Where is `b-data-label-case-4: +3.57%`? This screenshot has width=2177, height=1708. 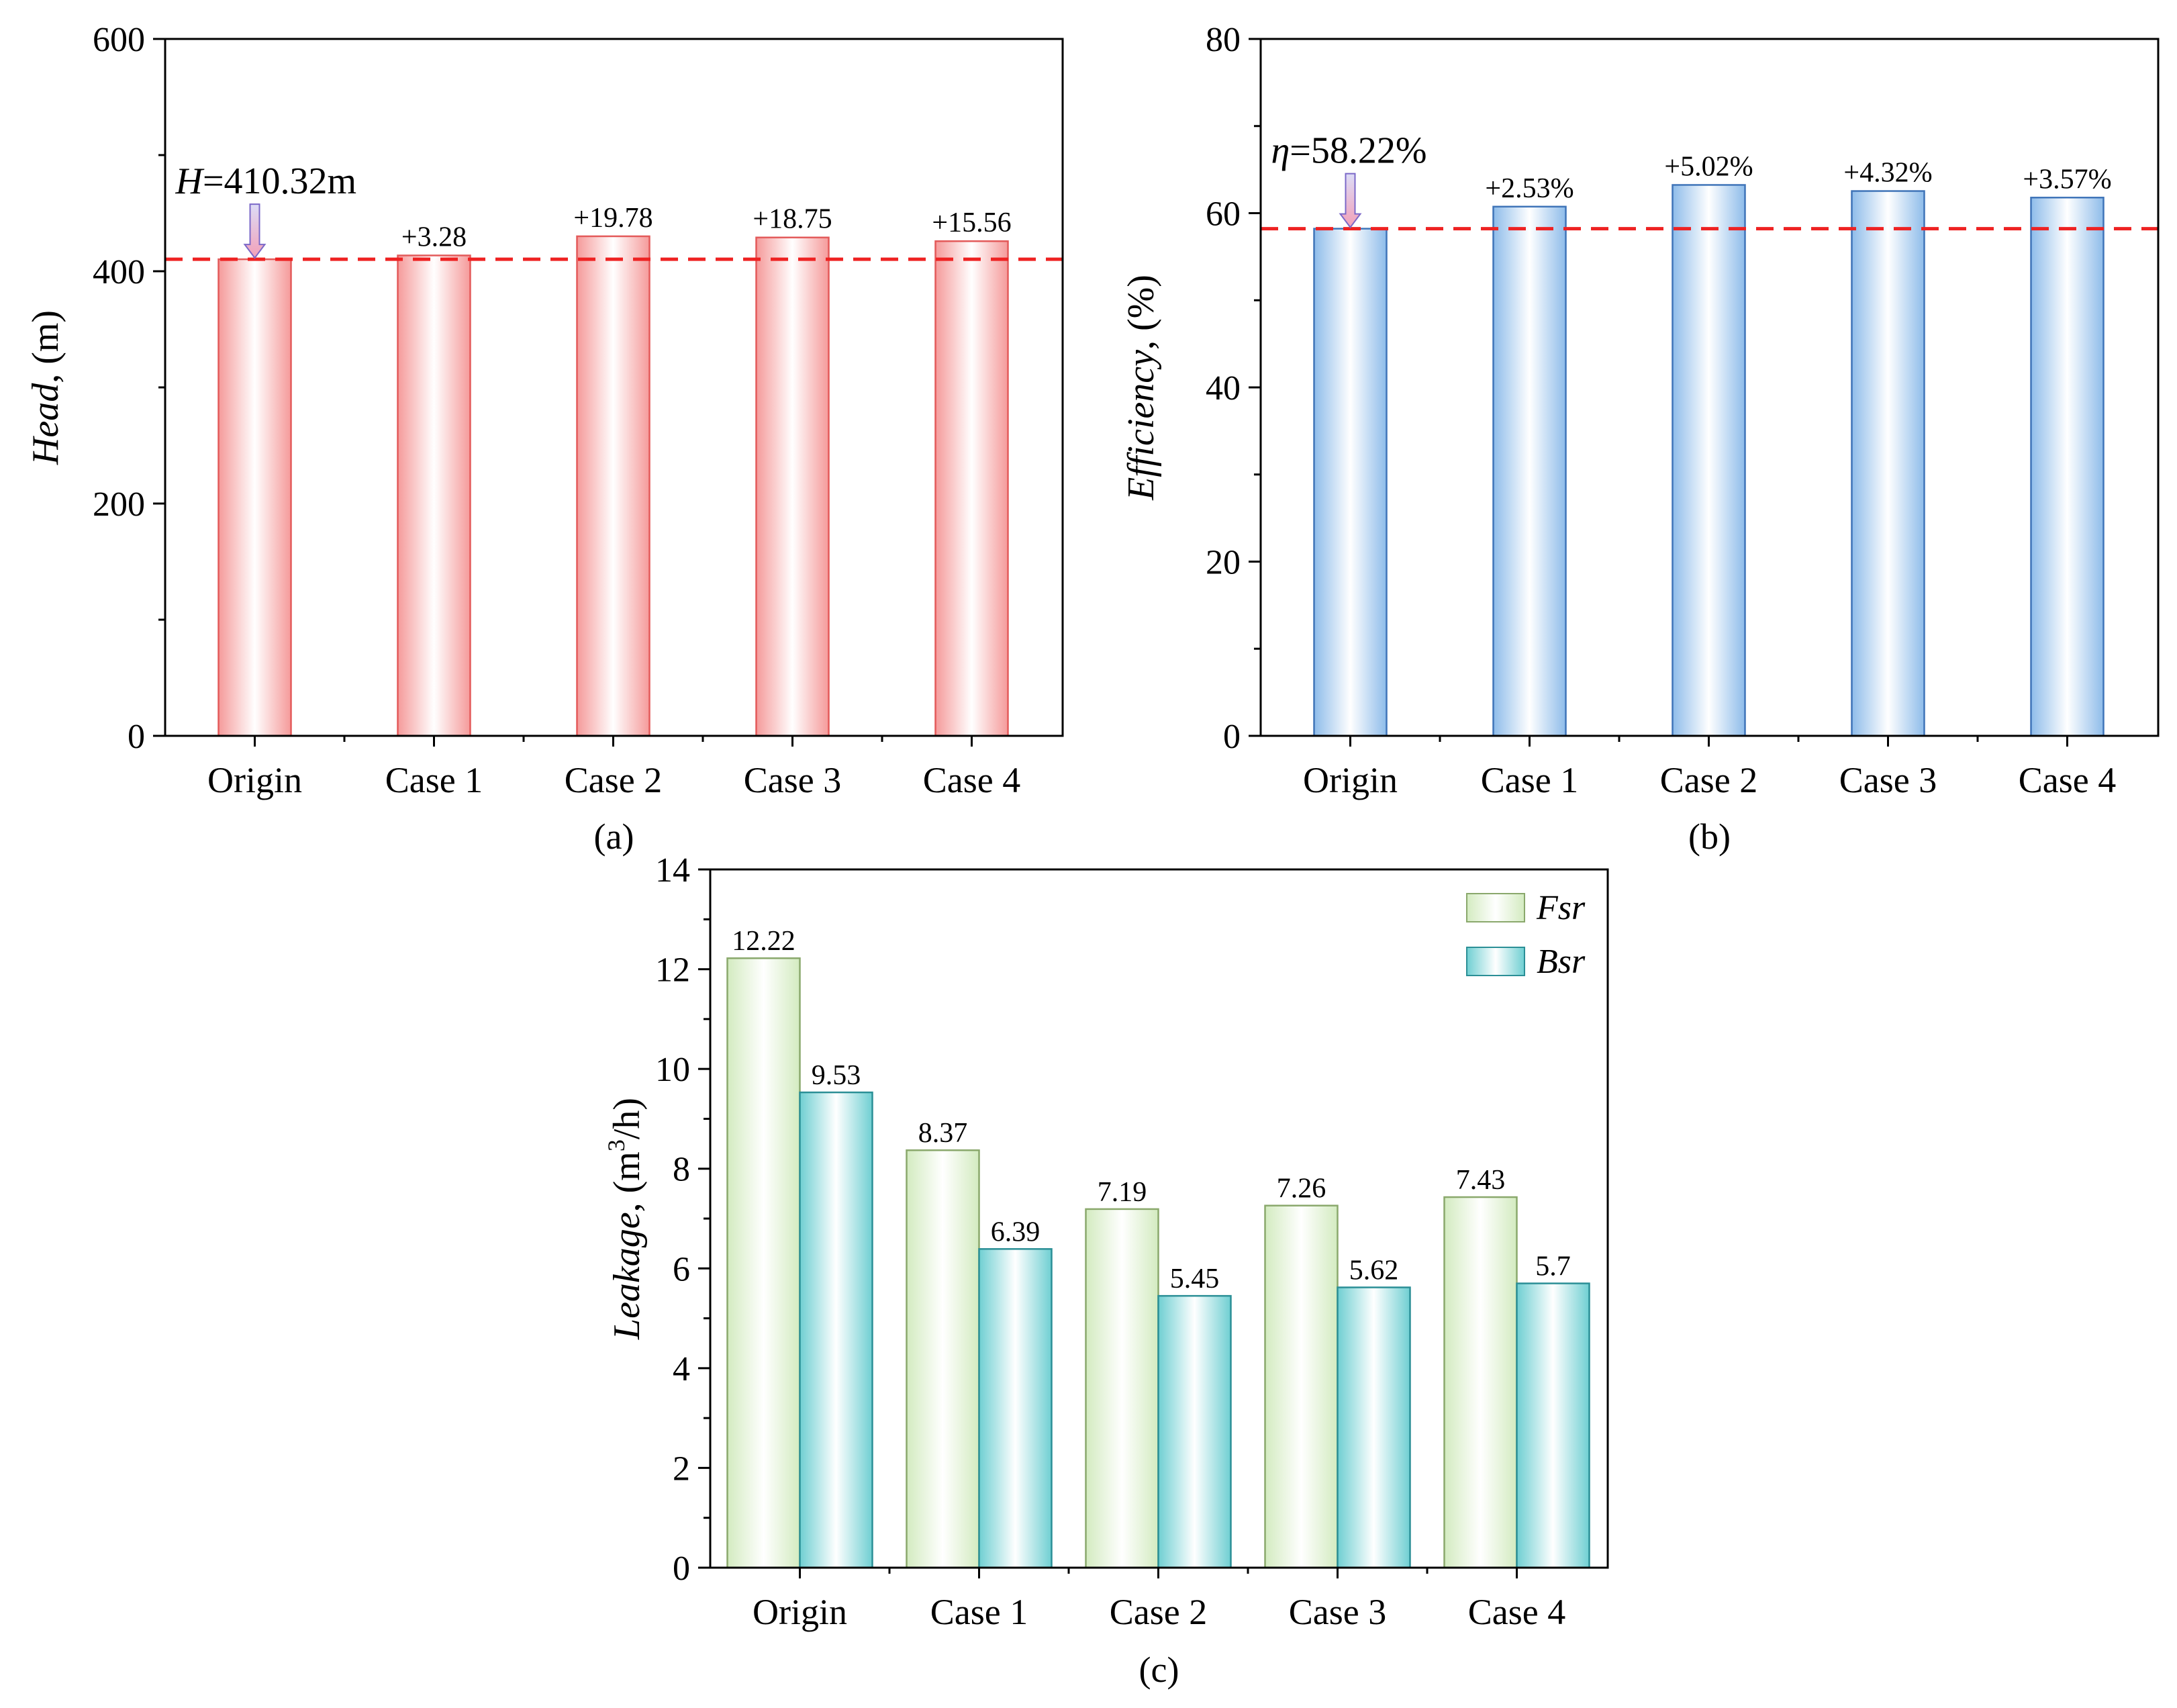 b-data-label-case-4: +3.57% is located at coordinates (2067, 179).